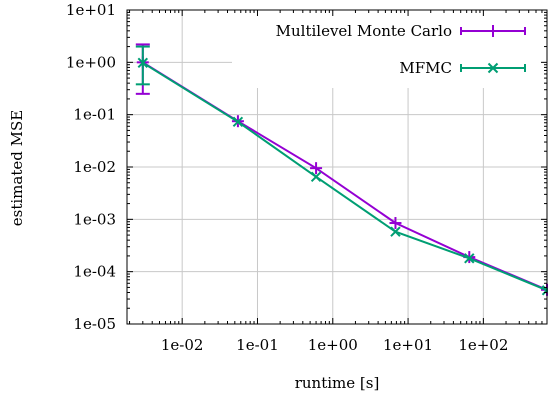  Describe the element at coordinates (483, 345) in the screenshot. I see `x-tick-label: 1e+02` at that location.